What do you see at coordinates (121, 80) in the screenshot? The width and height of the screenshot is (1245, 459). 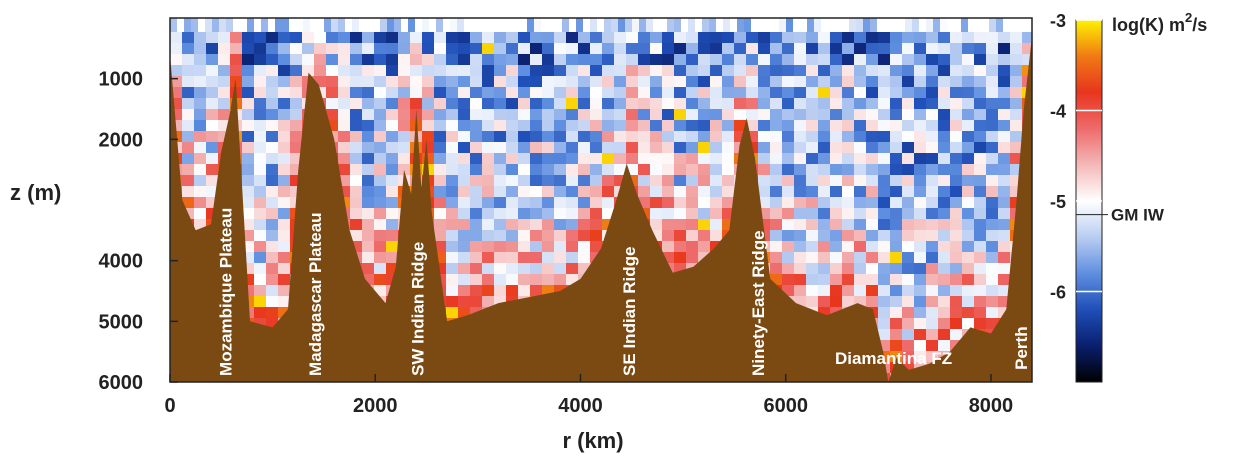 I see `y-tick-label: 1000` at bounding box center [121, 80].